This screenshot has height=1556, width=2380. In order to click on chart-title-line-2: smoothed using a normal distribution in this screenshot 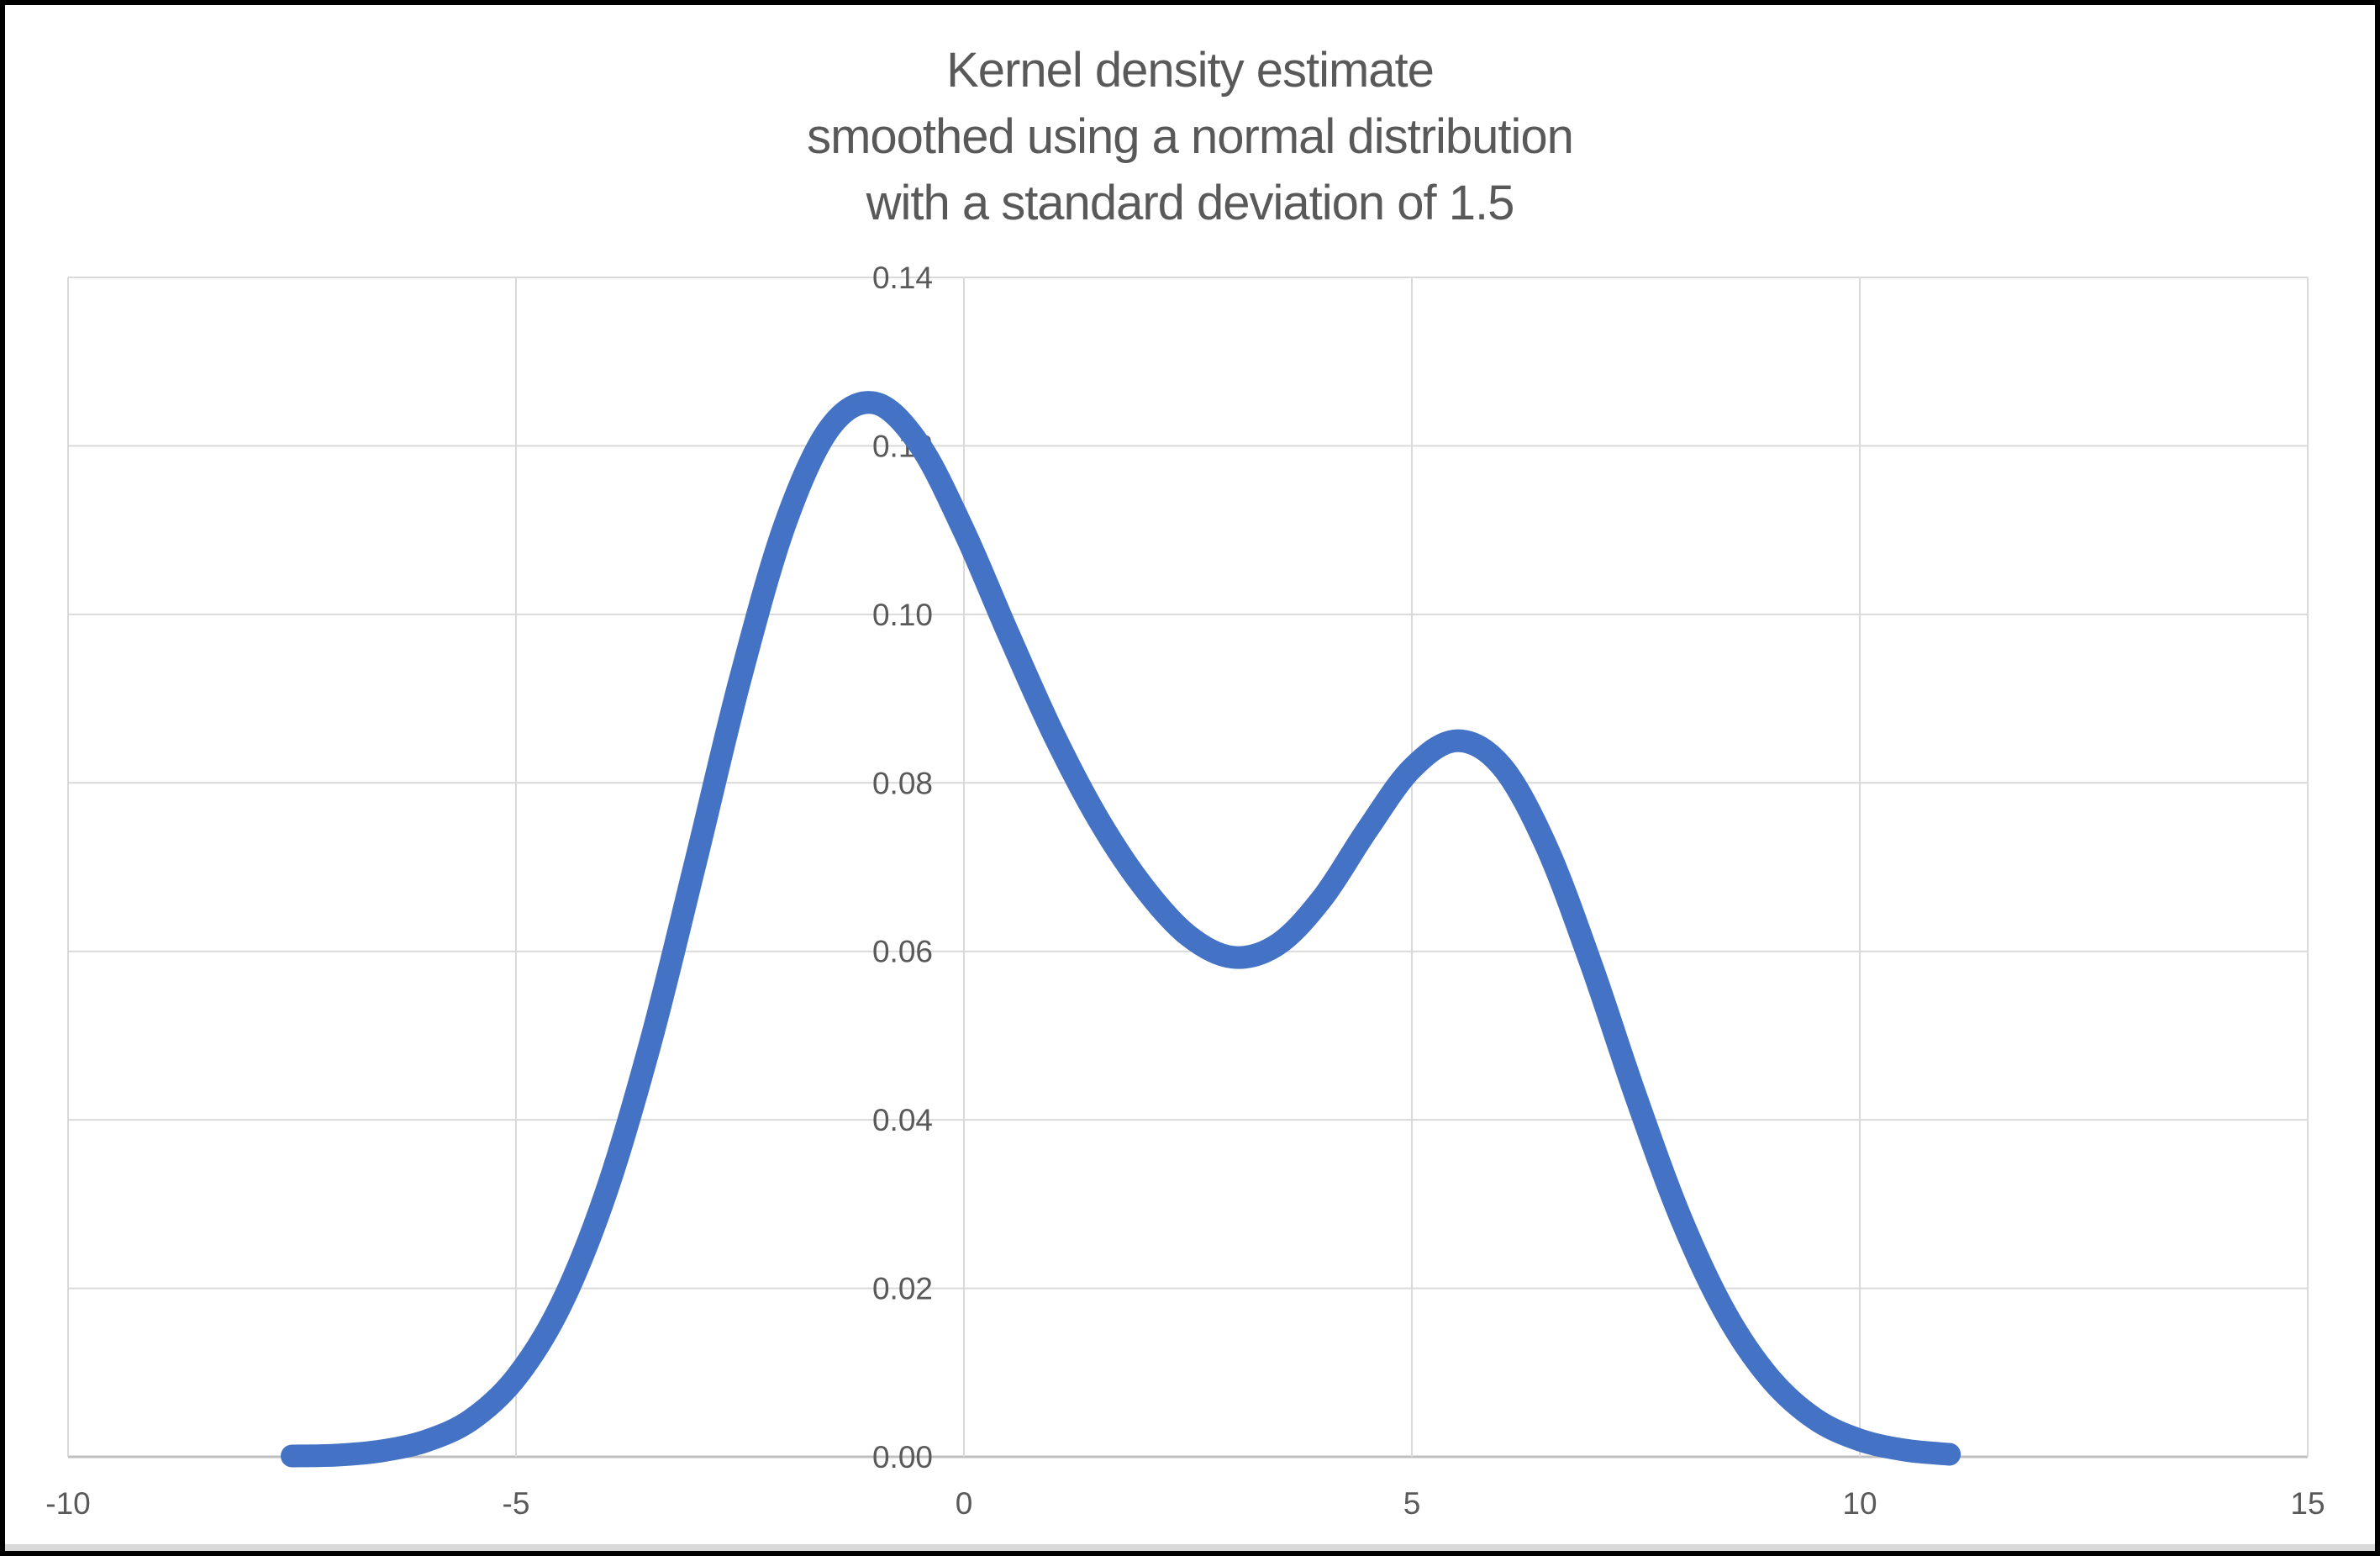, I will do `click(1191, 136)`.